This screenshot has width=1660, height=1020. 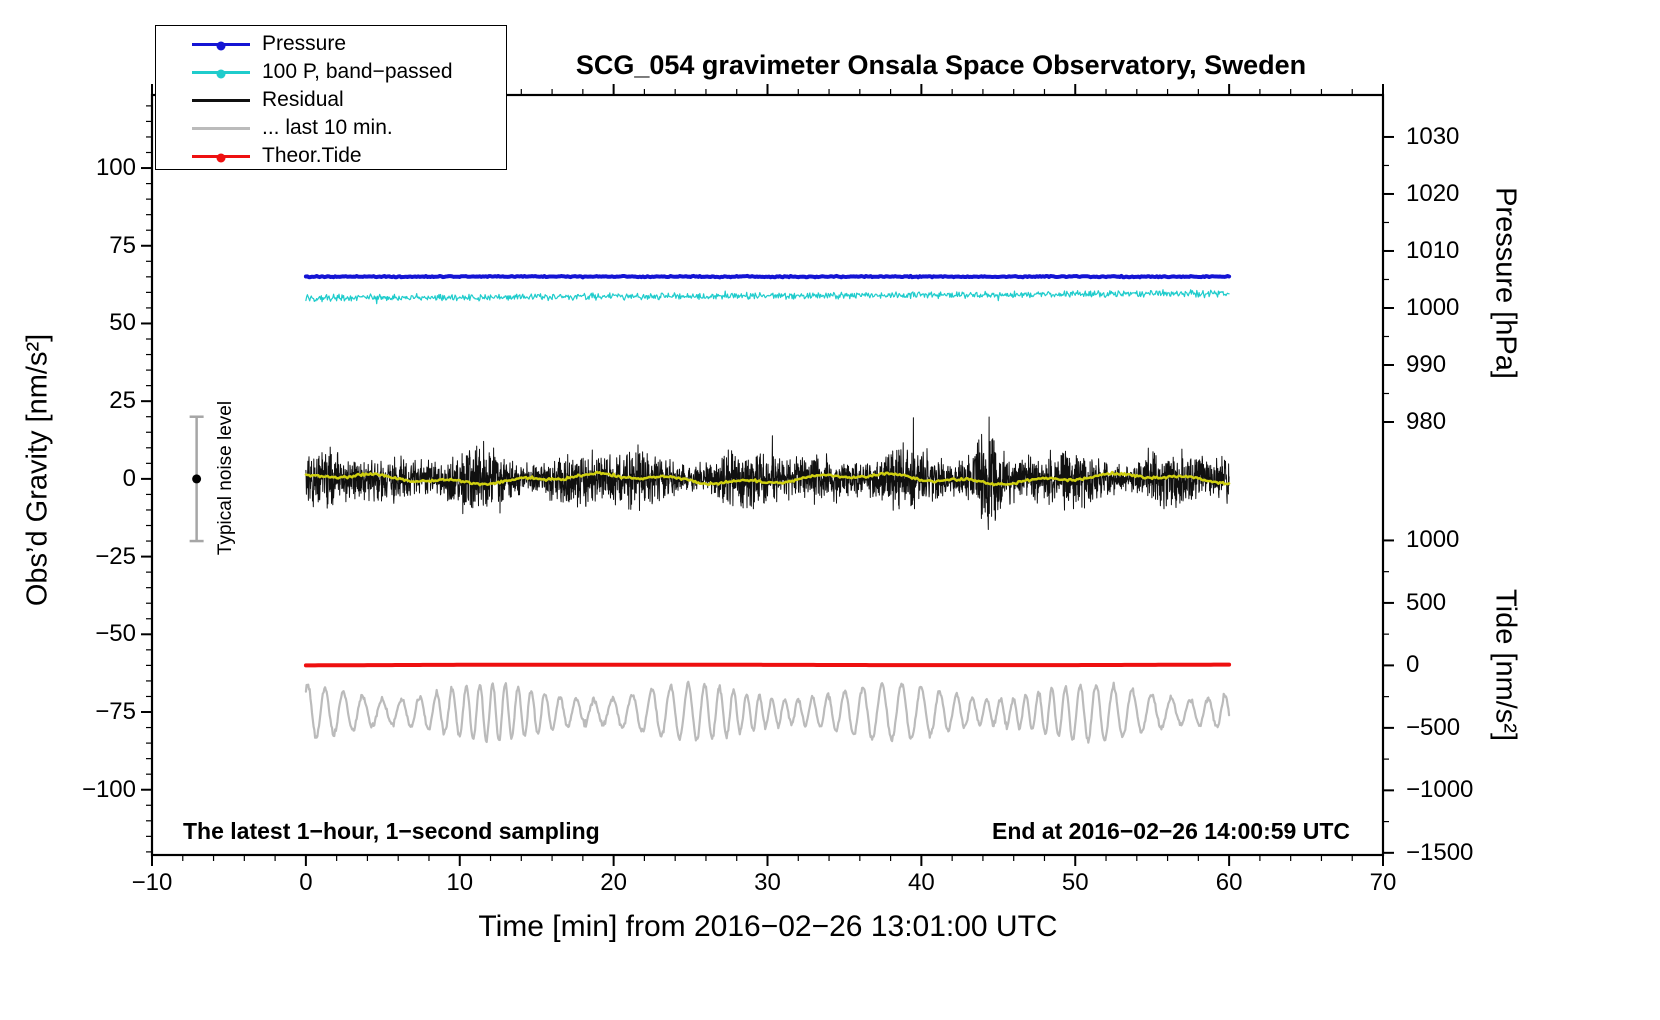 What do you see at coordinates (1426, 364) in the screenshot?
I see `pressure-tick-label: 990` at bounding box center [1426, 364].